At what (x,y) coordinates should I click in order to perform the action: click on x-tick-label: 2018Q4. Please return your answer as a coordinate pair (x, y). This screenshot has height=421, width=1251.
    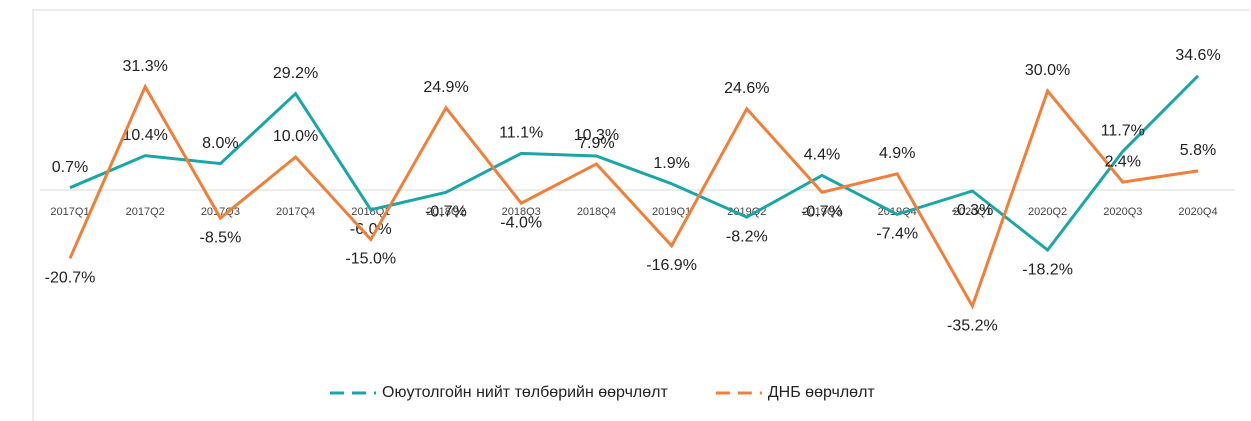
    Looking at the image, I should click on (596, 212).